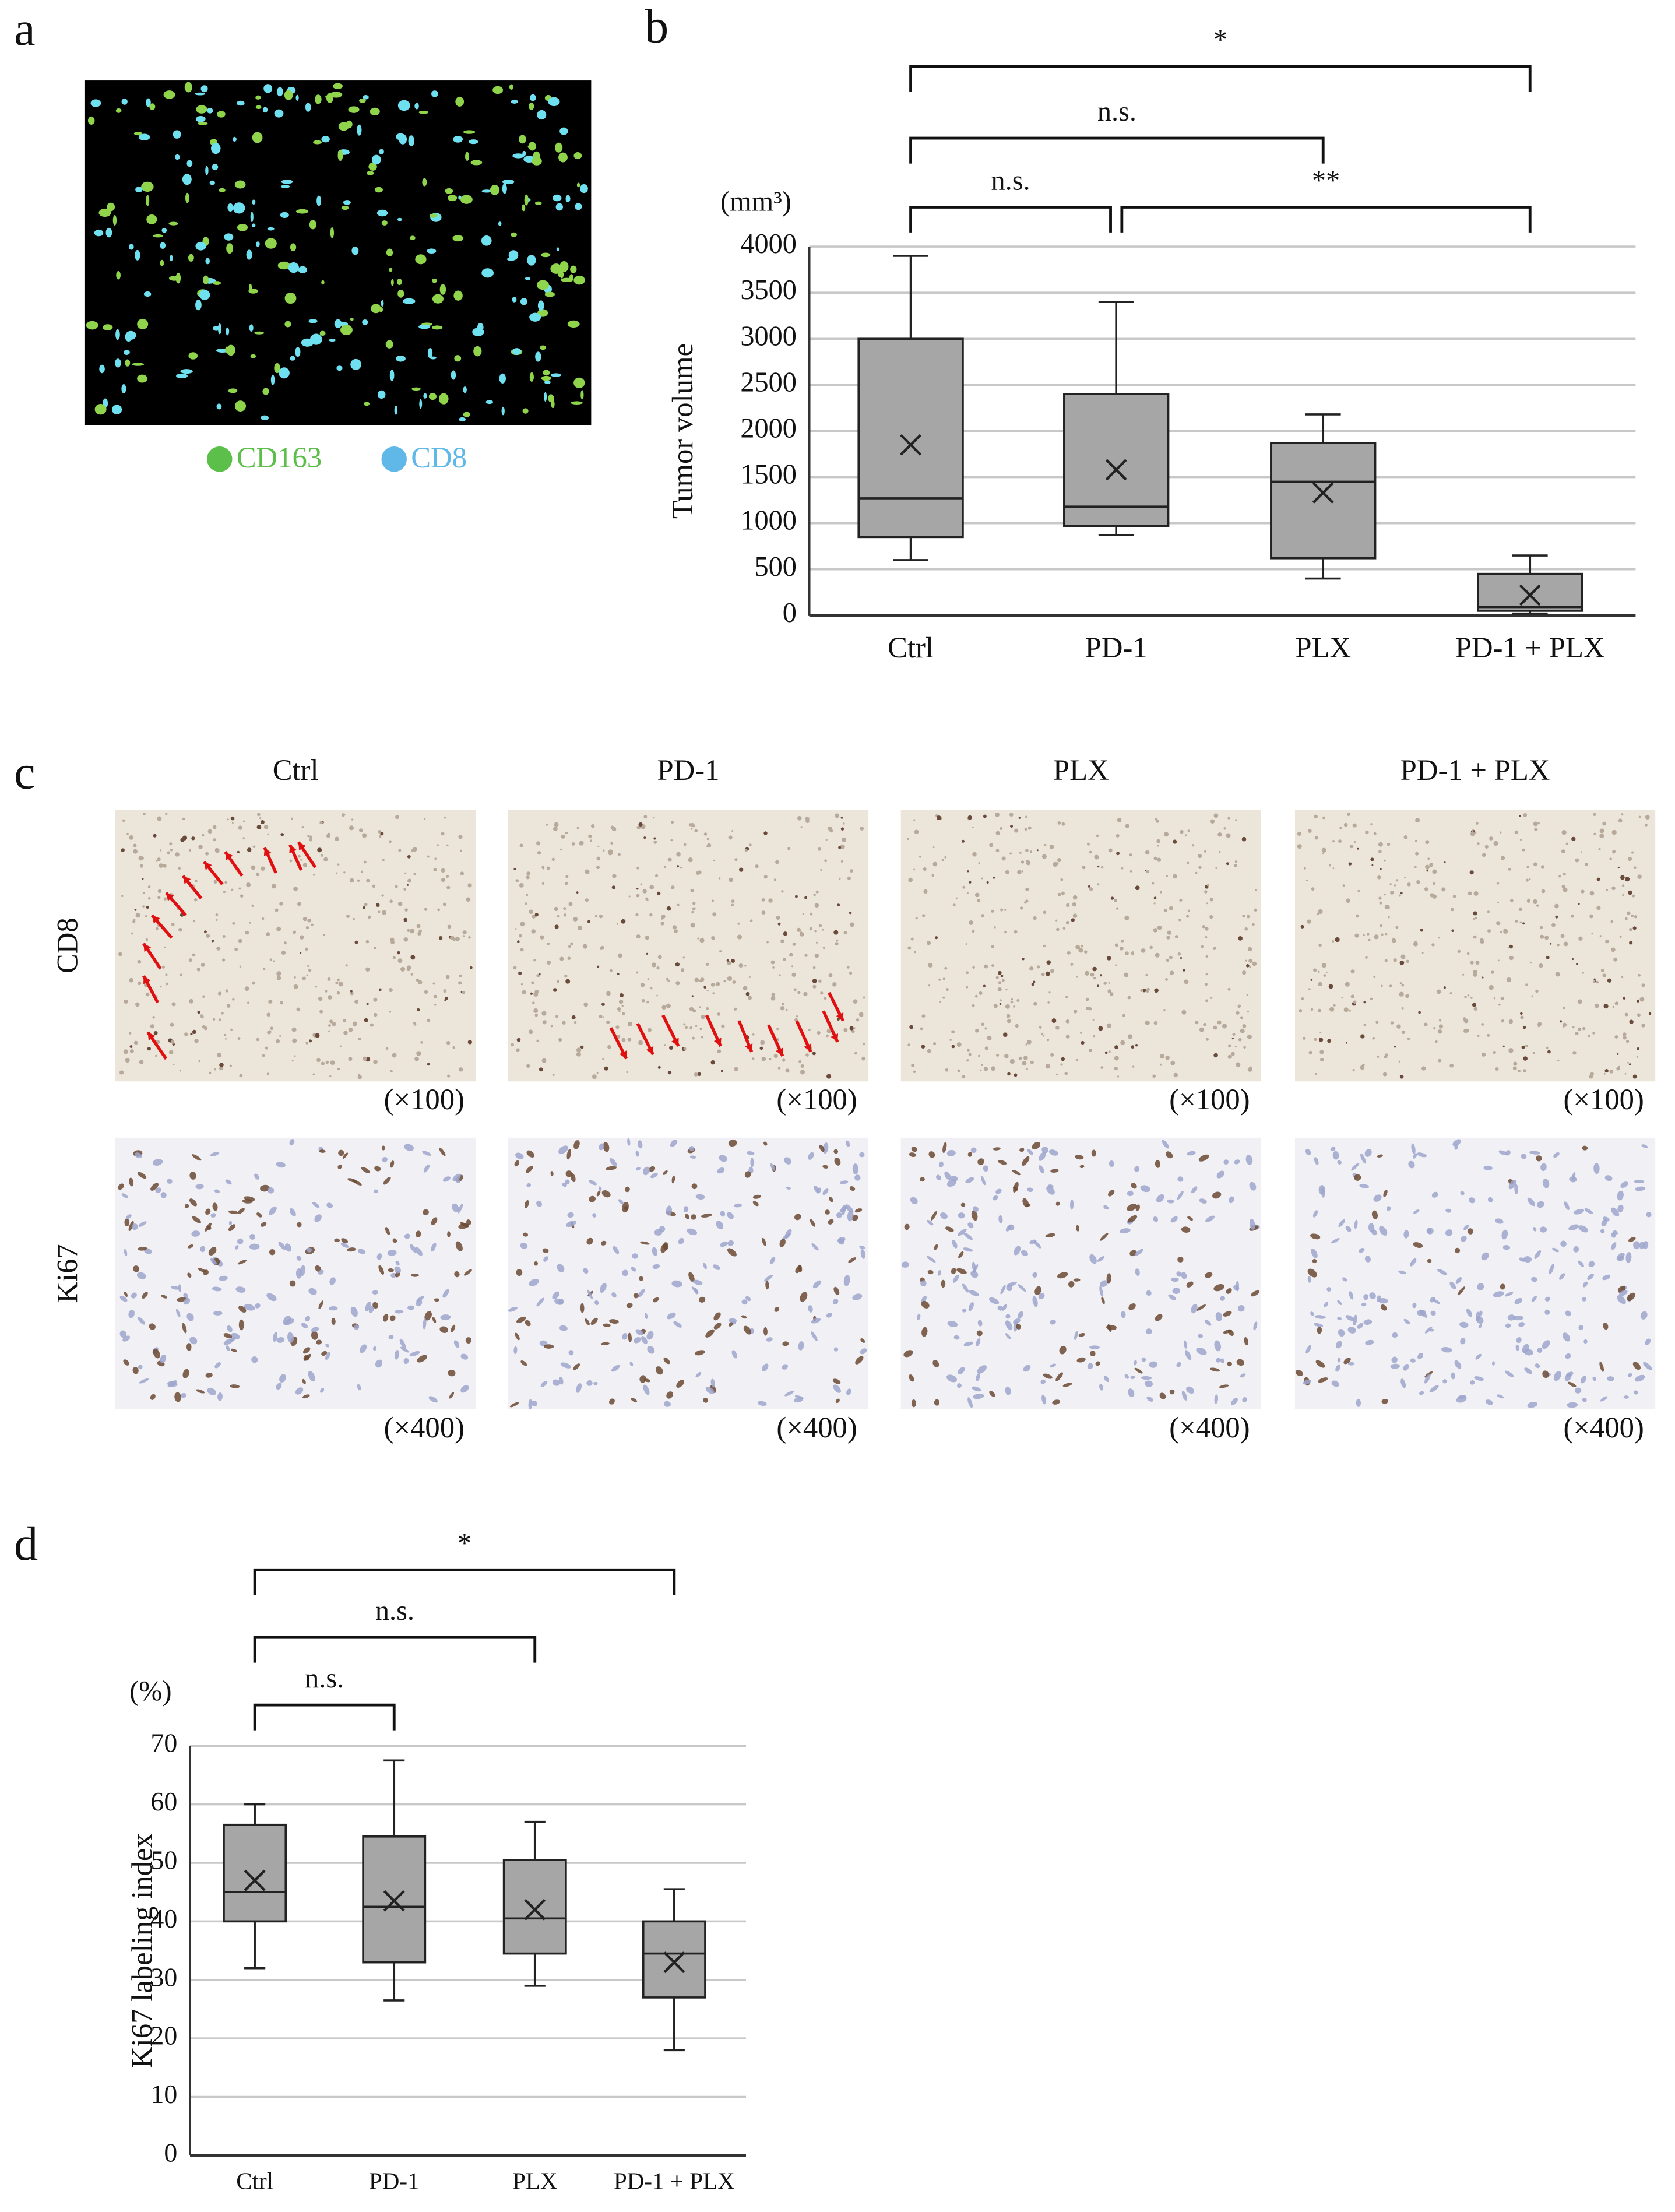  What do you see at coordinates (1011, 181) in the screenshot?
I see `significance-label: n.s.` at bounding box center [1011, 181].